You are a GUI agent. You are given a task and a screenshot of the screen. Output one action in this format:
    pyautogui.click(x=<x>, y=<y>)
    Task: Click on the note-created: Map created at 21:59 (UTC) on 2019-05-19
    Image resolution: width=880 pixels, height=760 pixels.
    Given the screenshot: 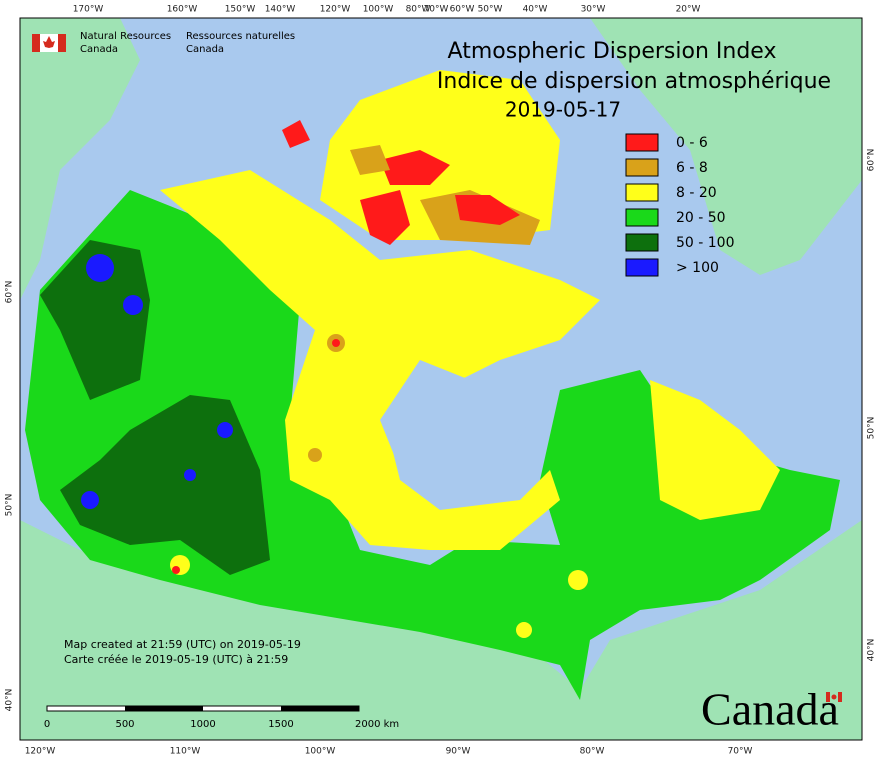 What is the action you would take?
    pyautogui.click(x=182, y=644)
    